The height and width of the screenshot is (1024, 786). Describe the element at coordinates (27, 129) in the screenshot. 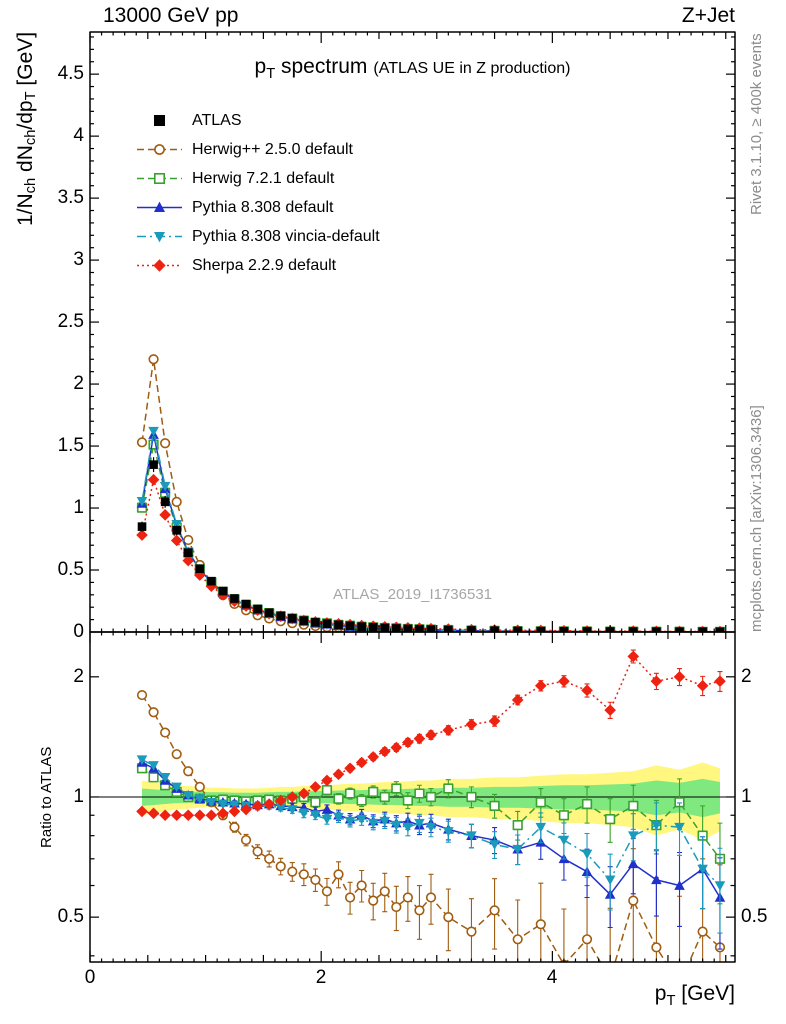

I see `main-y-axis-label: 1/Nch dNch/dpT [GeV]` at that location.